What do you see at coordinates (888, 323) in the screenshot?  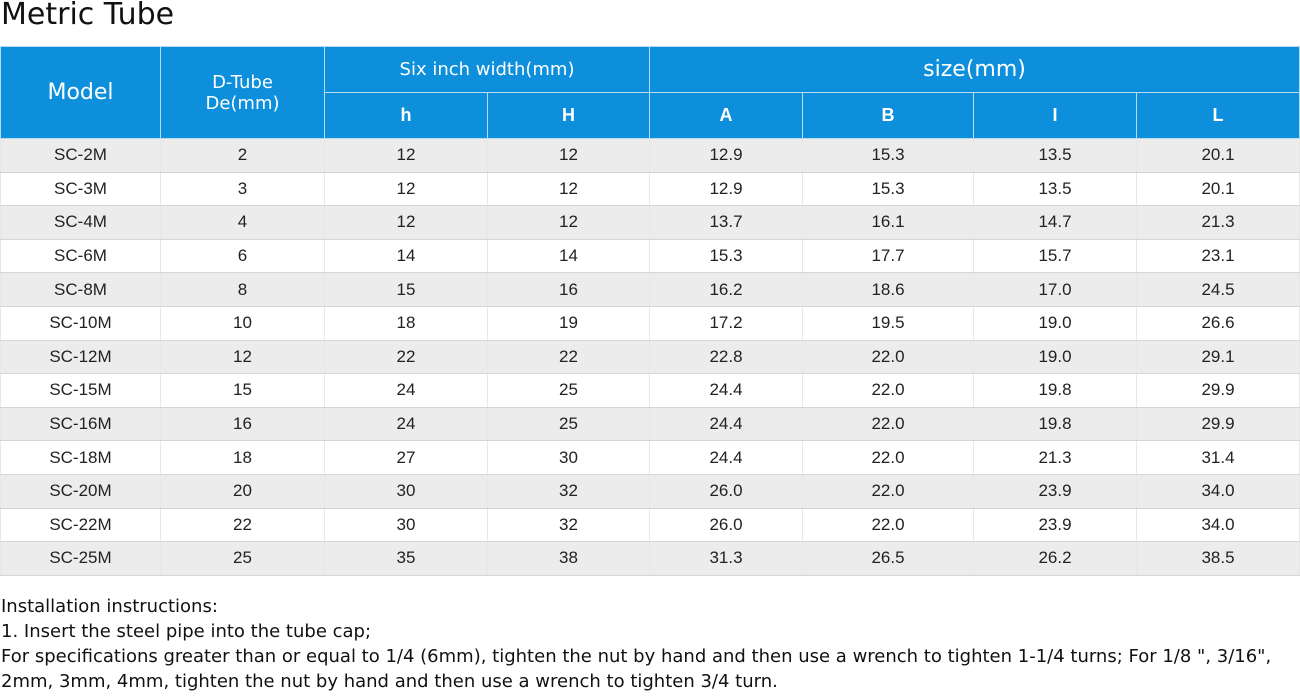 I see `cell-b: 19.5` at bounding box center [888, 323].